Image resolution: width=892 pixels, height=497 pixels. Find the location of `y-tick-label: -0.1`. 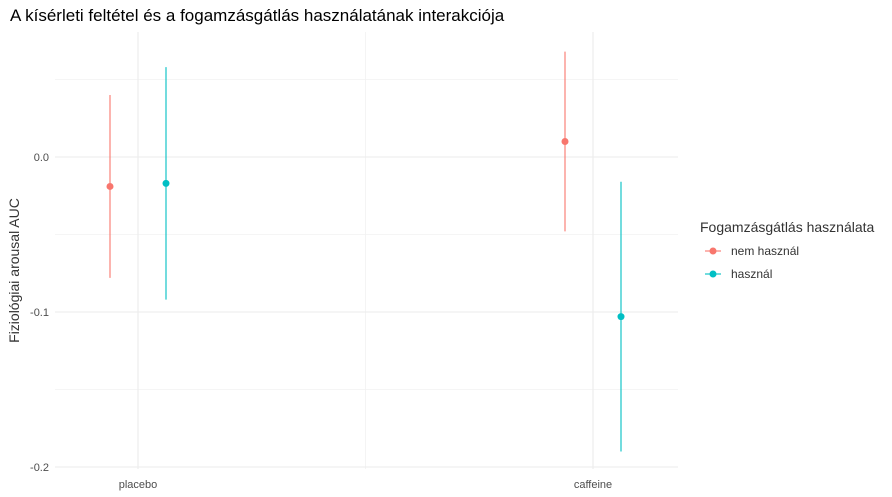

y-tick-label: -0.1 is located at coordinates (39, 313).